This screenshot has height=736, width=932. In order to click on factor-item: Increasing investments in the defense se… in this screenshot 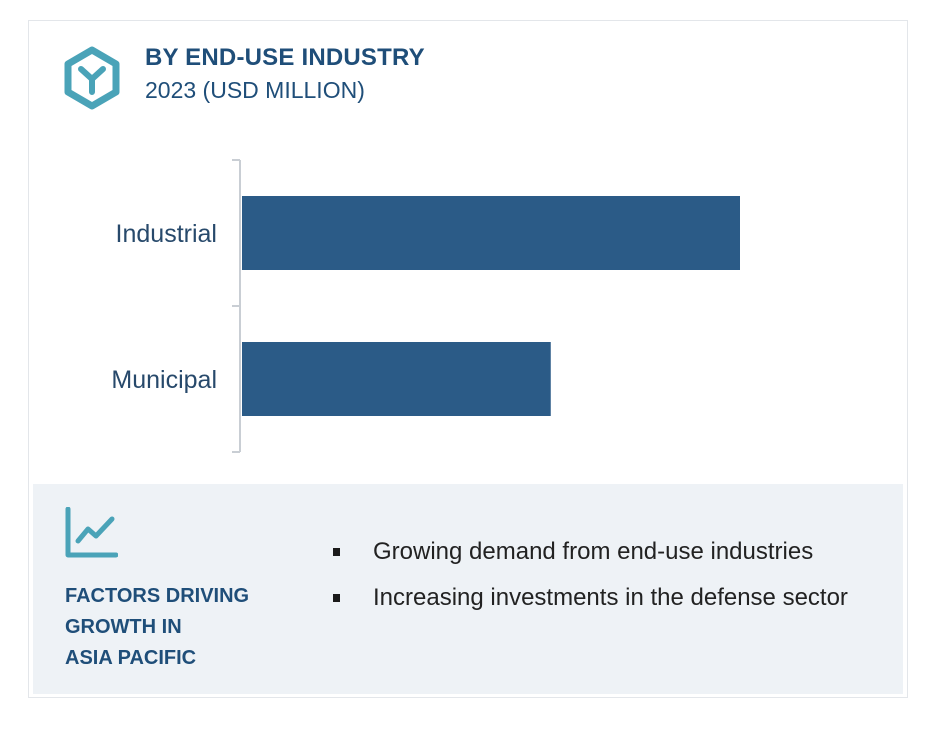, I will do `click(613, 598)`.